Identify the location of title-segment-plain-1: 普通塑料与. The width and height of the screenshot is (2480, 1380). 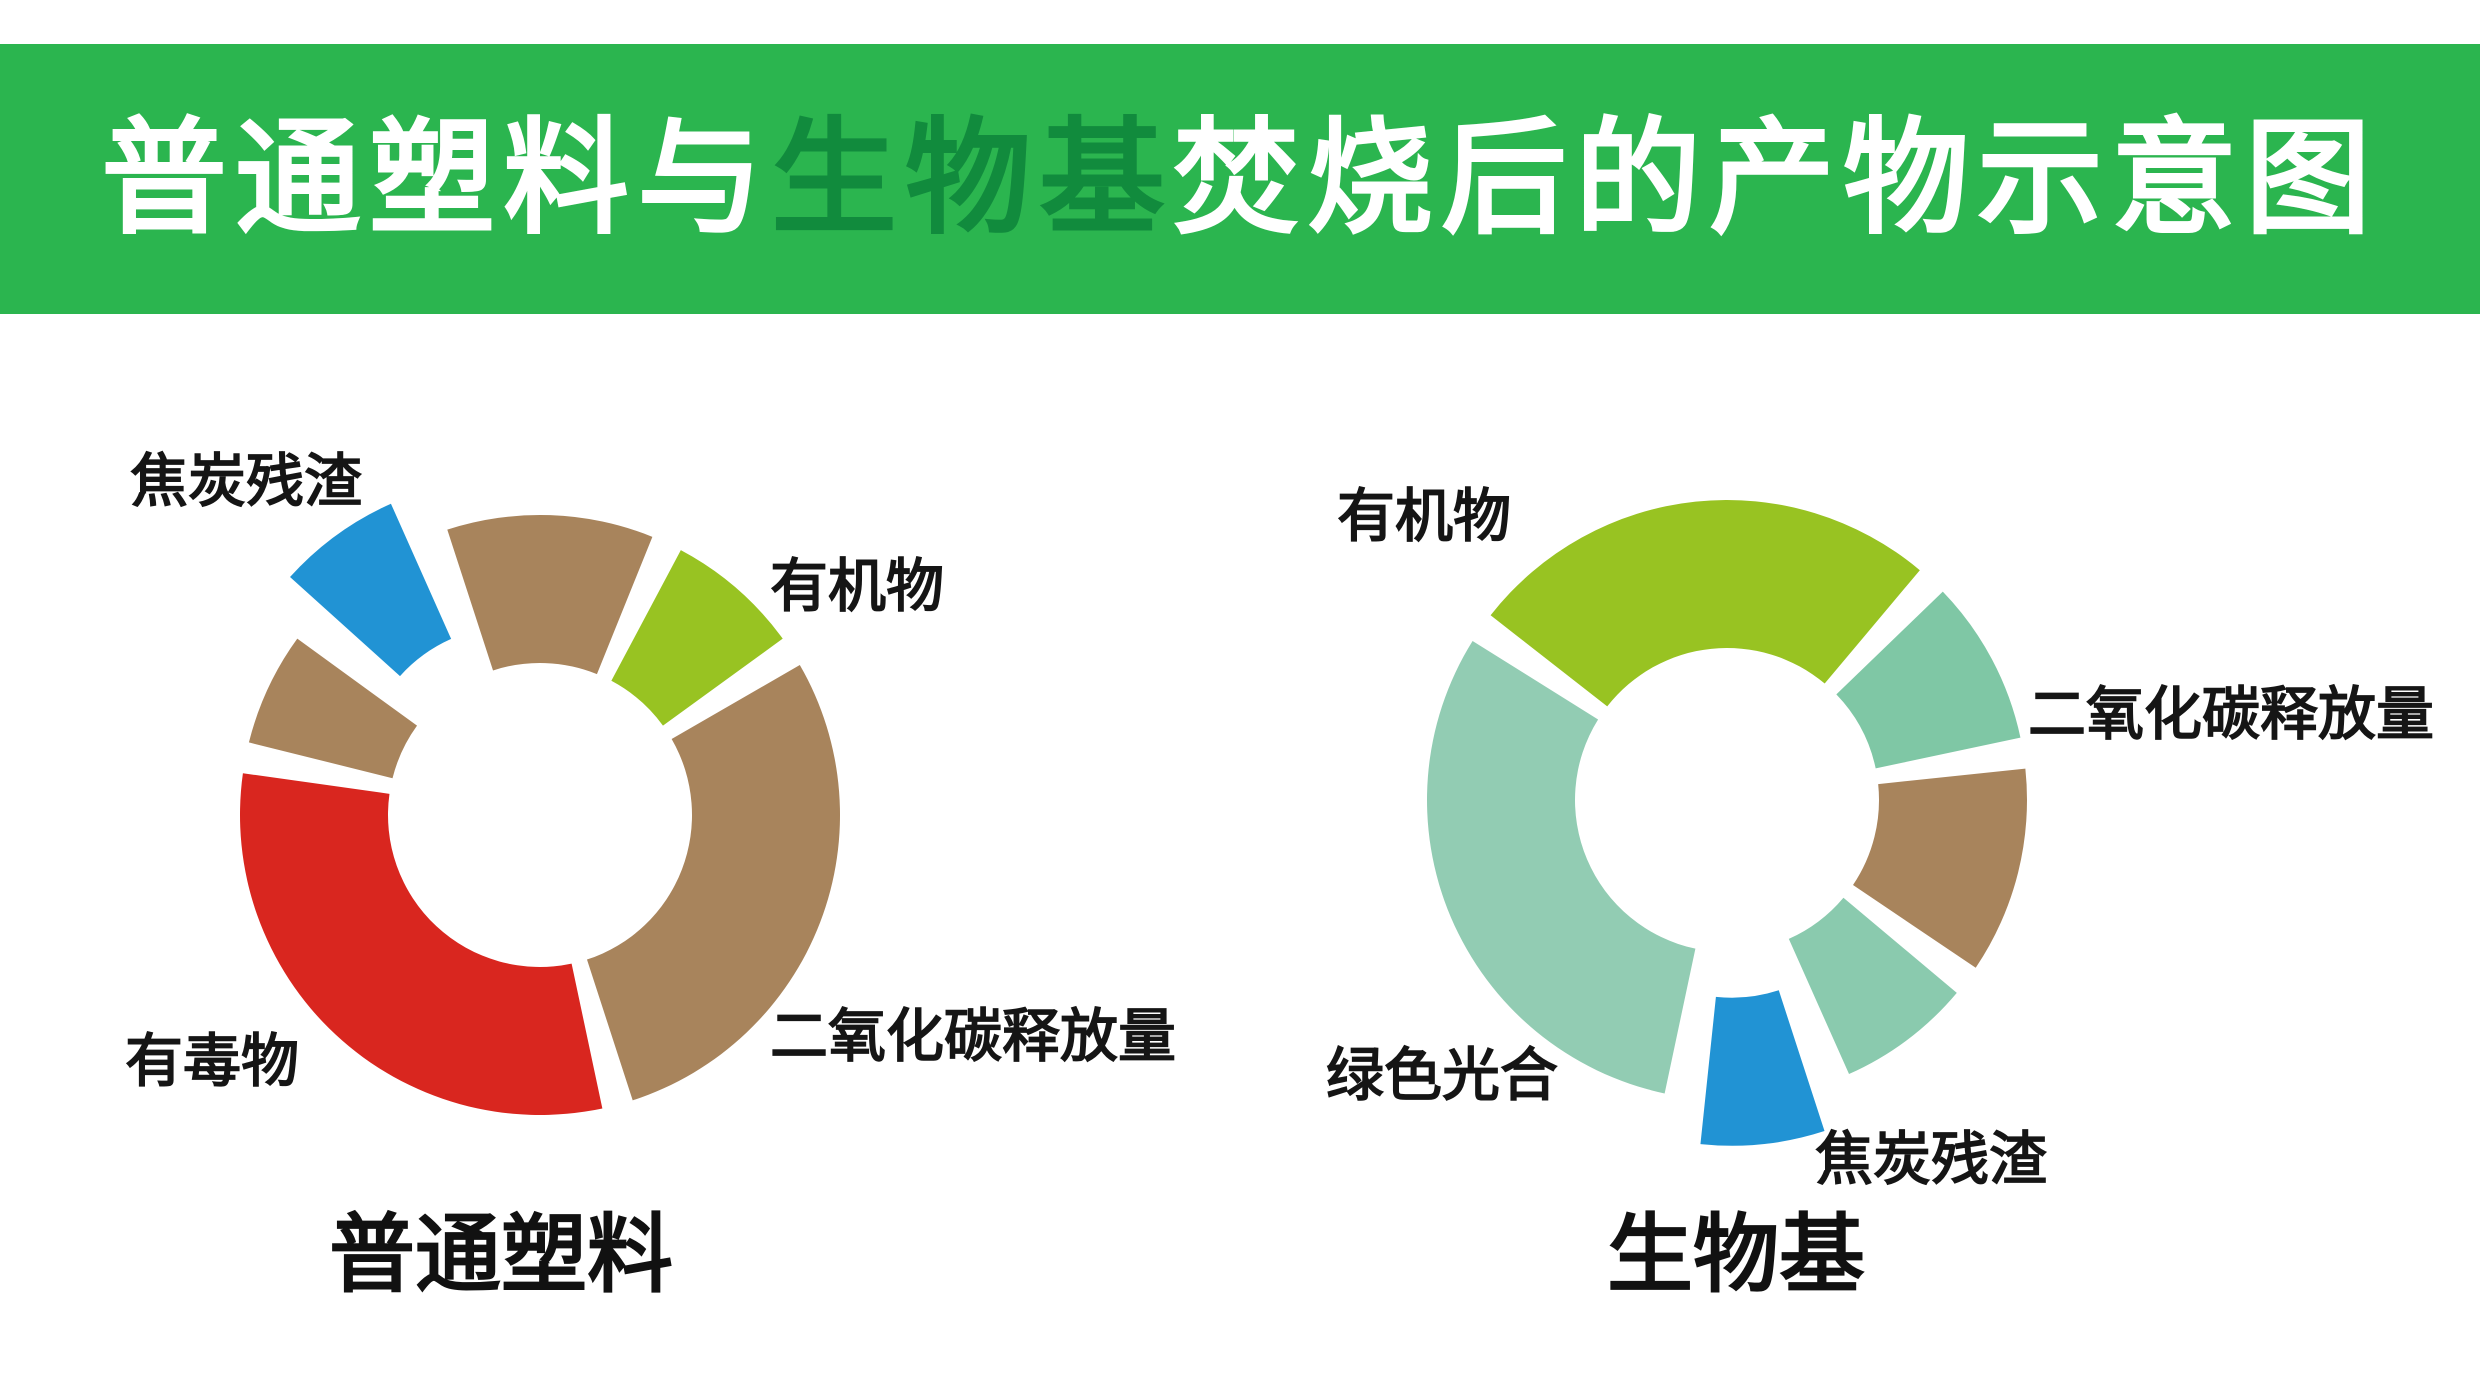
(436, 178).